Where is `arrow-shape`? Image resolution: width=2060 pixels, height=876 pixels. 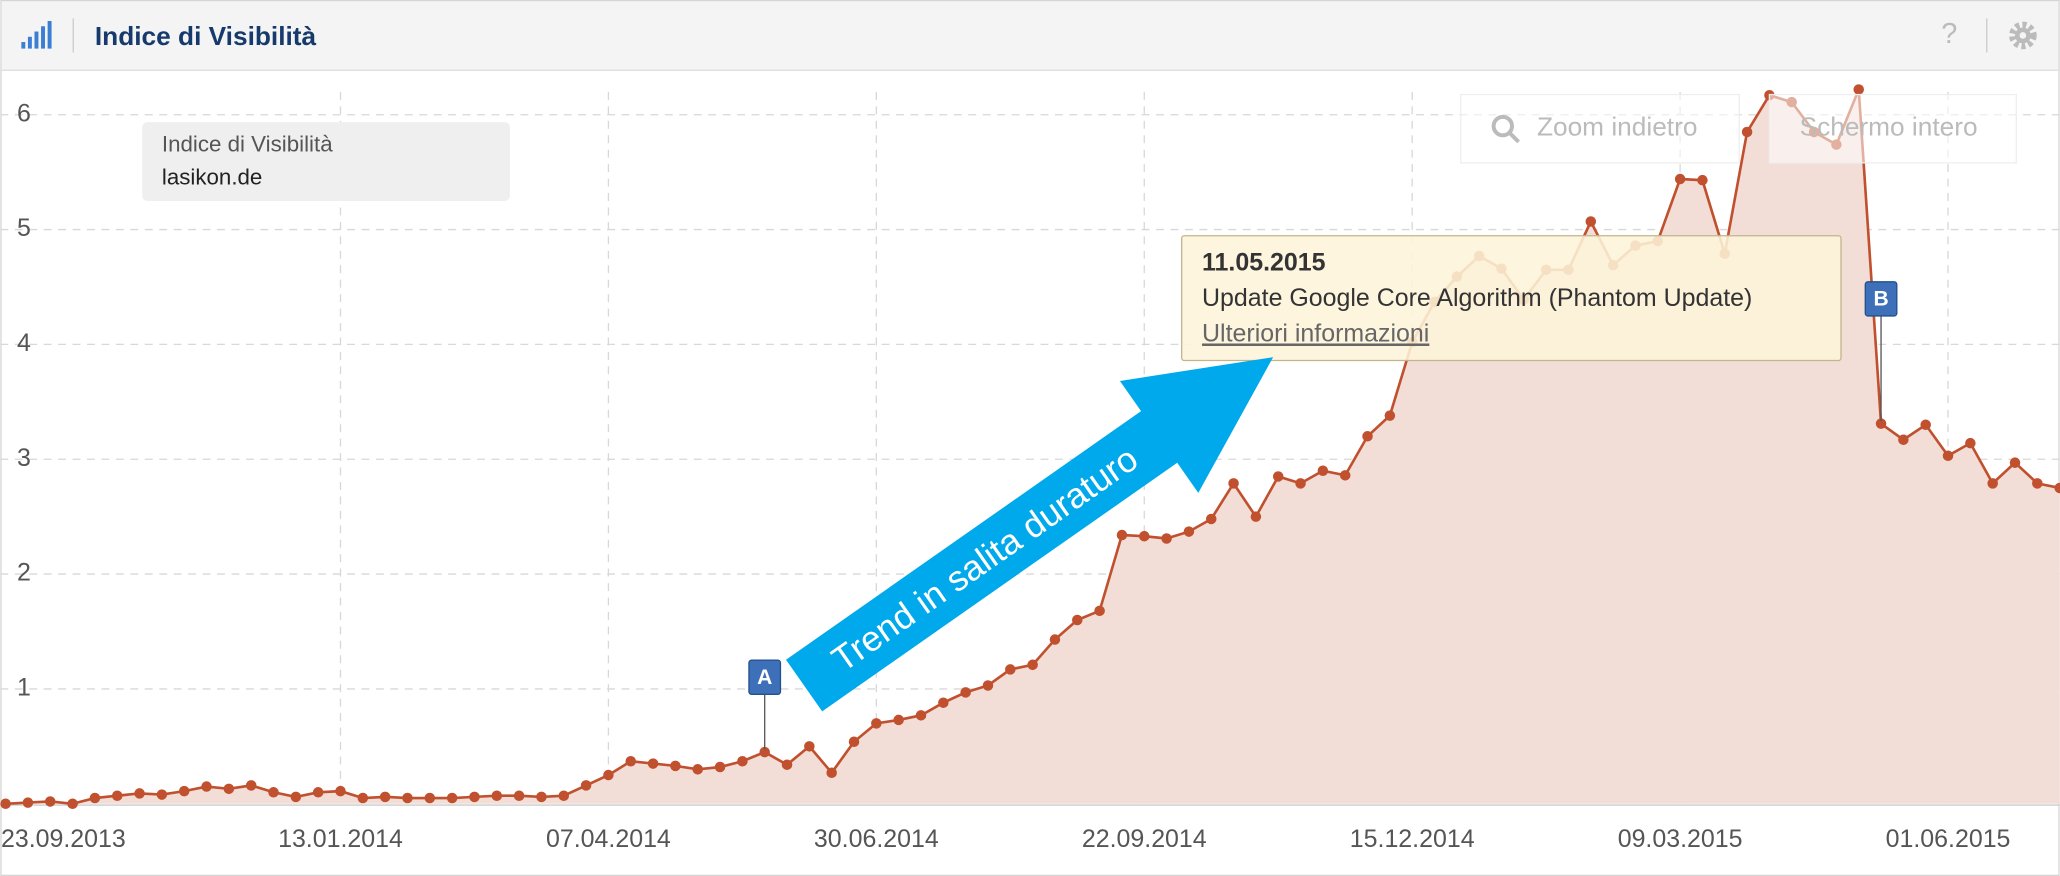
arrow-shape is located at coordinates (1030, 534).